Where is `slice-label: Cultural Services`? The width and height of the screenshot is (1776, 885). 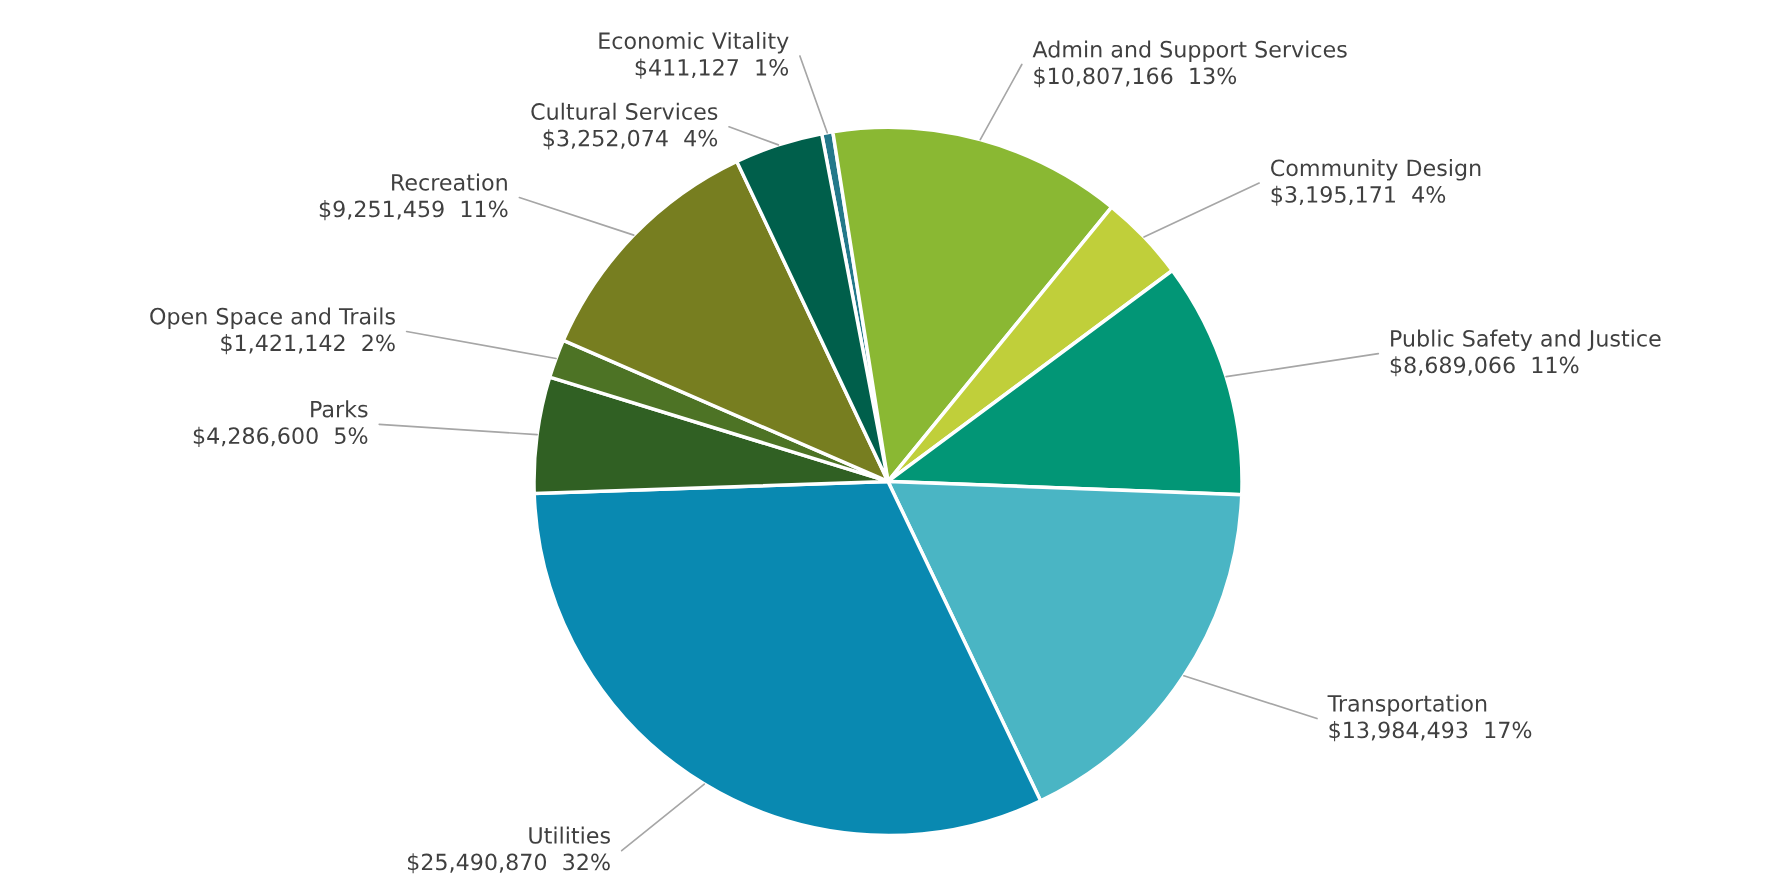
slice-label: Cultural Services is located at coordinates (624, 111).